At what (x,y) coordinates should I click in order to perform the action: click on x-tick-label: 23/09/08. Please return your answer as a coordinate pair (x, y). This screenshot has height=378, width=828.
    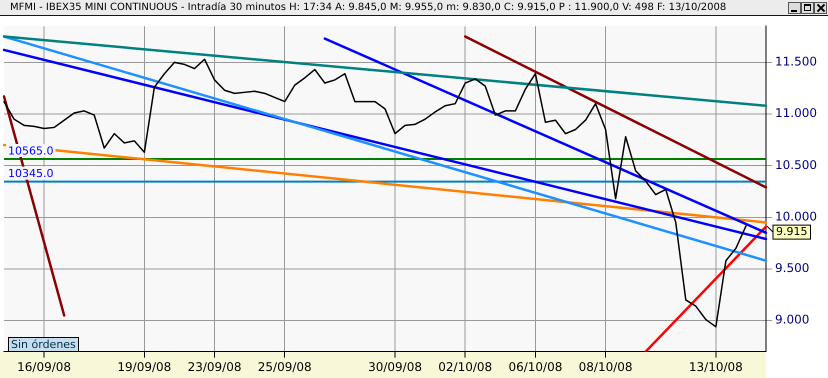
    Looking at the image, I should click on (215, 367).